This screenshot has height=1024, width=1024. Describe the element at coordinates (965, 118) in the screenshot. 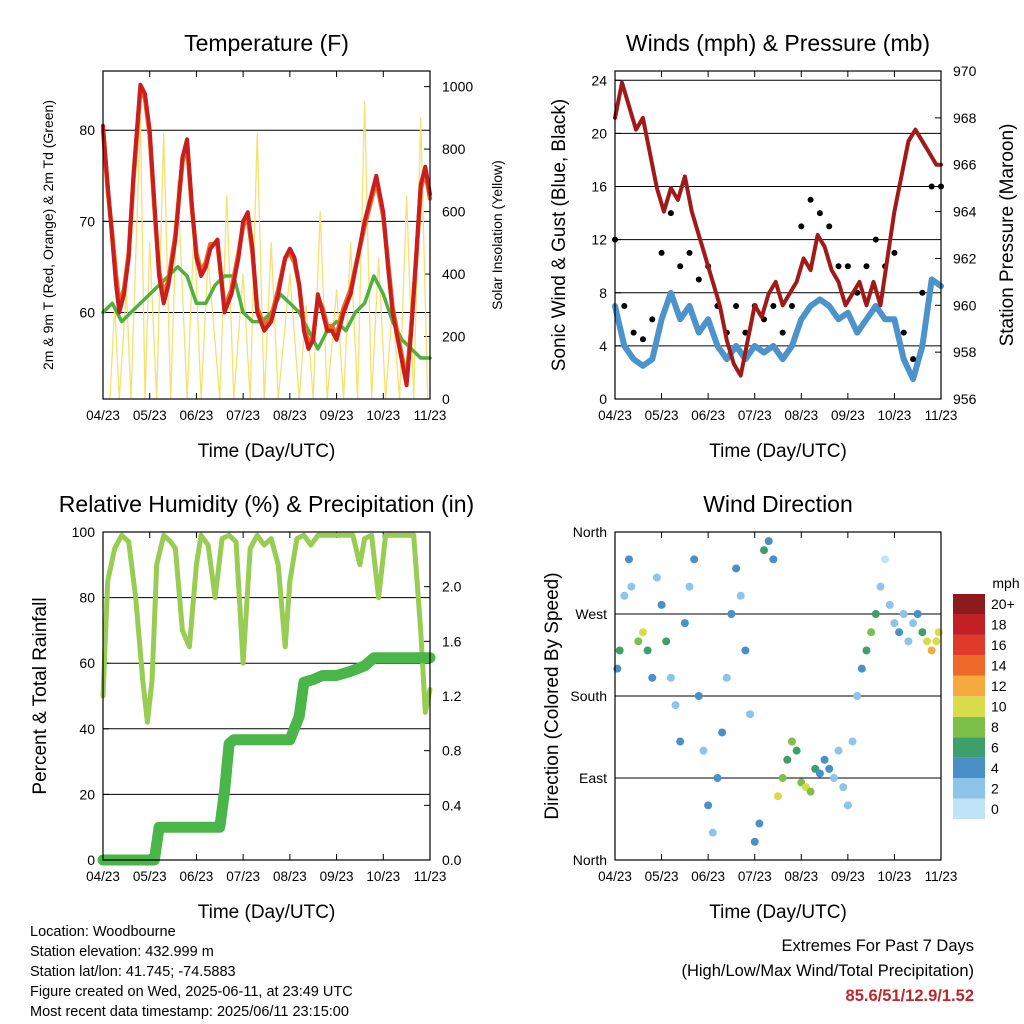

I see `panel-1-y2tick-label: 968` at that location.